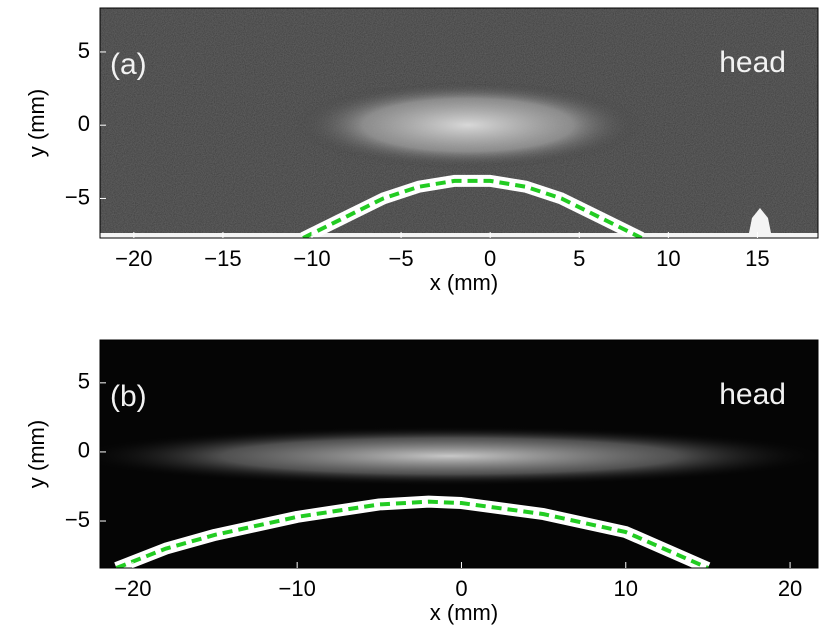  I want to click on ground, so click(459, 235).